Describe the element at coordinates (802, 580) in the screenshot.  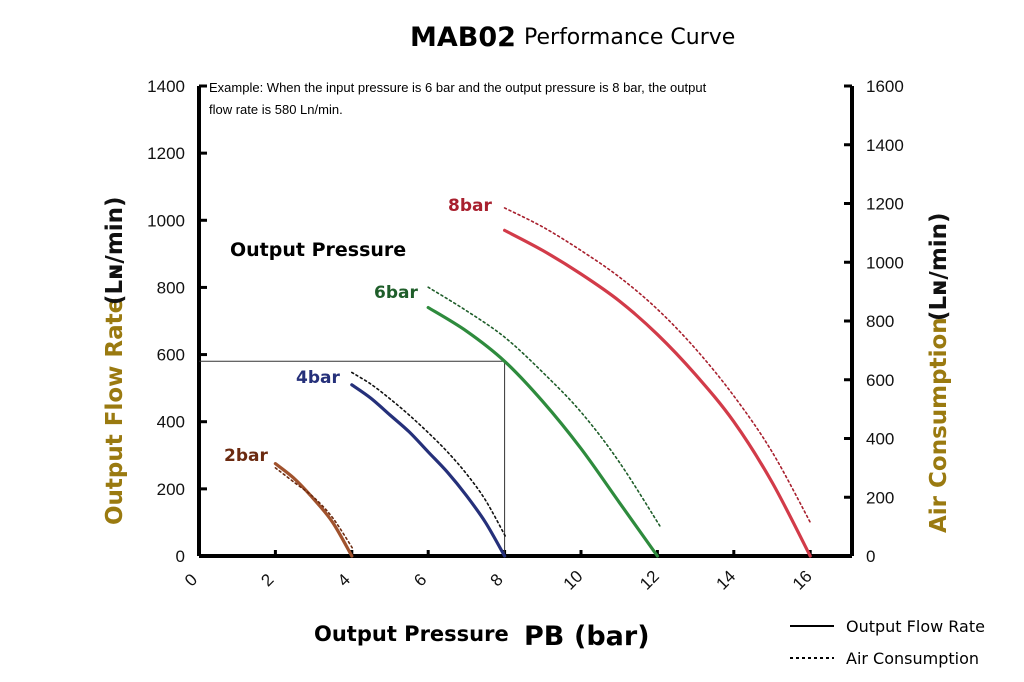
I see `x-tick-label: 16` at that location.